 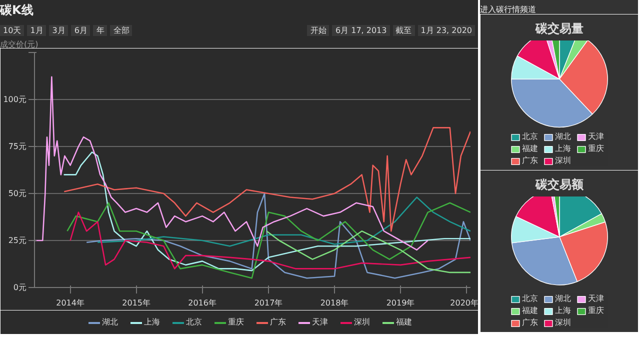 I want to click on text: 3月, so click(x=58, y=30).